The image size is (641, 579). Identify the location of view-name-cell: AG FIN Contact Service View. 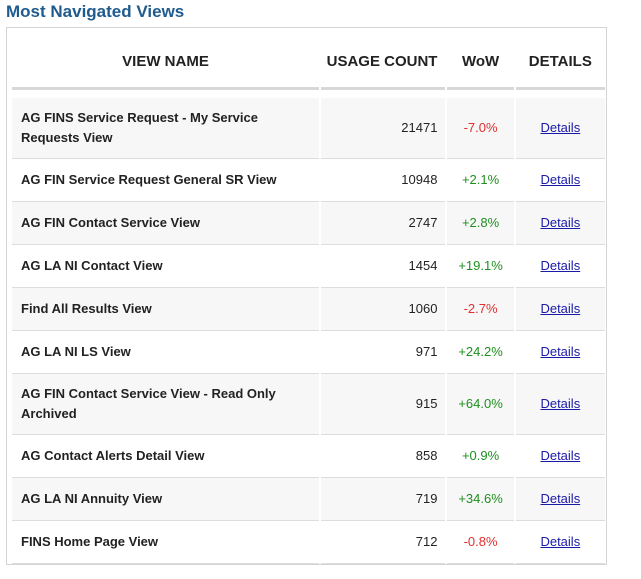
(166, 223).